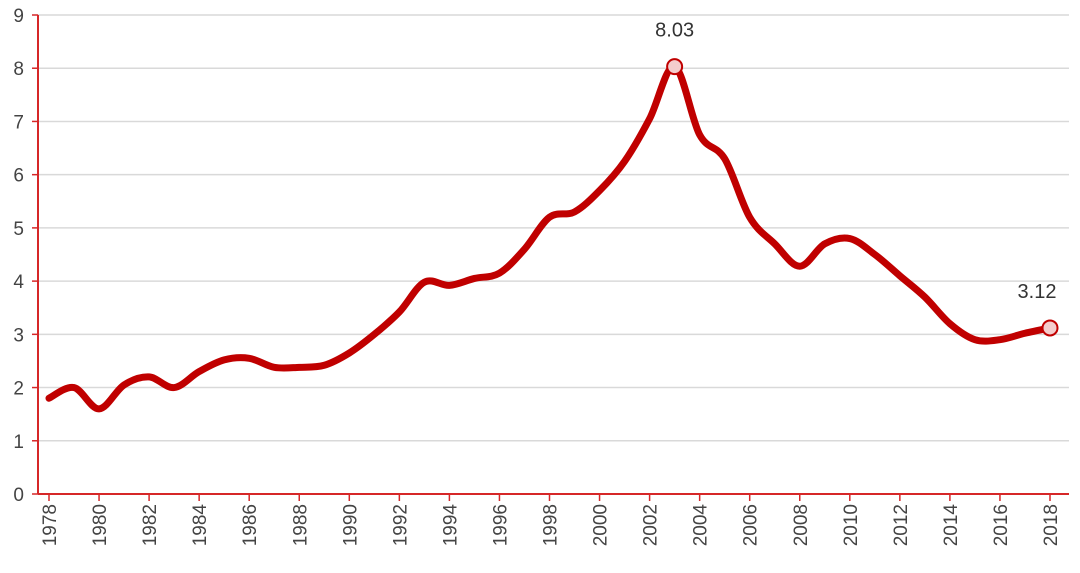 This screenshot has width=1080, height=573. I want to click on x-tick-label: 2016, so click(1001, 525).